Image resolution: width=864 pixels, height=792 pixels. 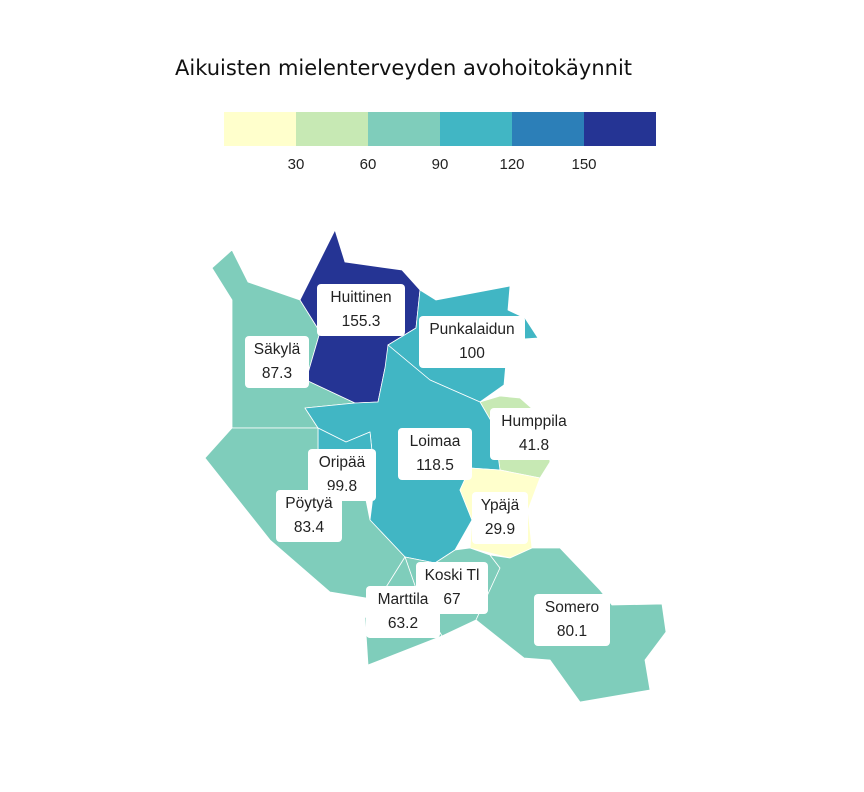 I want to click on region-name: Humppila, so click(x=534, y=421).